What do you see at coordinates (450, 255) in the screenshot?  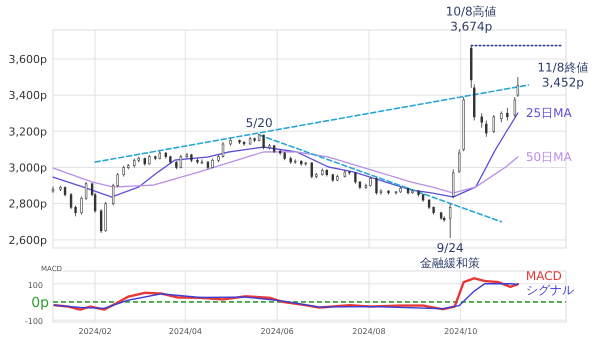 I see `annotation: 9/24 金融緩和策` at bounding box center [450, 255].